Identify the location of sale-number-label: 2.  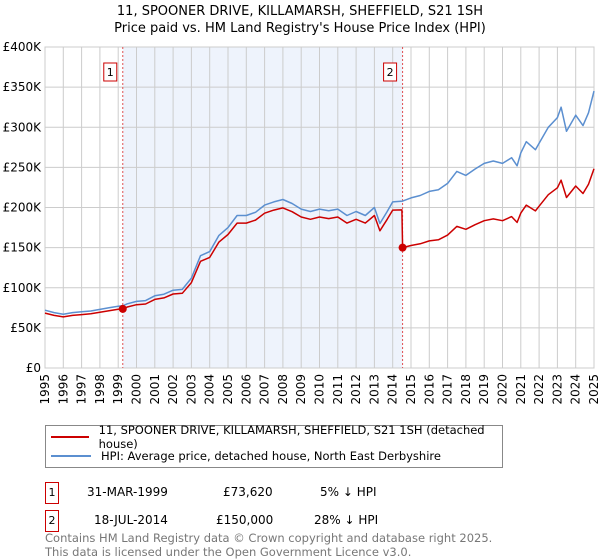
(390, 72).